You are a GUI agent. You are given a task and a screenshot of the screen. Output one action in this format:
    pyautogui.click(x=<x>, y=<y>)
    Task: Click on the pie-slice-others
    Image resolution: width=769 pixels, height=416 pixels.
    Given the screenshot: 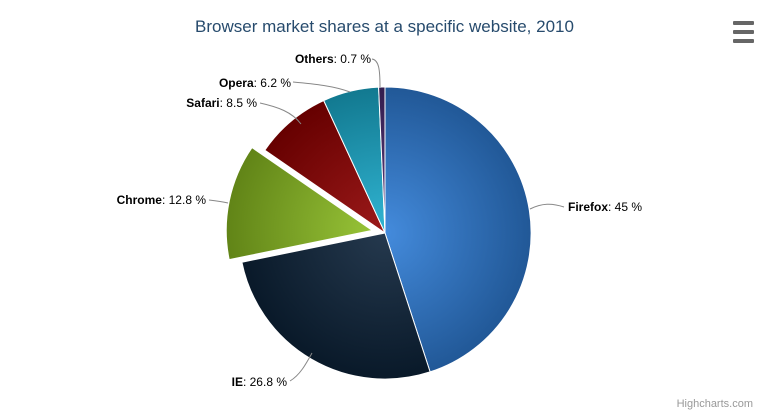 What is the action you would take?
    pyautogui.click(x=382, y=160)
    